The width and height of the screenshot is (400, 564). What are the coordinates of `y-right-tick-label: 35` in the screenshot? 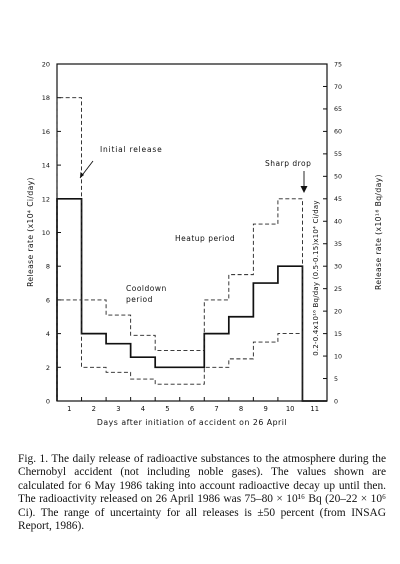 It's located at (338, 244).